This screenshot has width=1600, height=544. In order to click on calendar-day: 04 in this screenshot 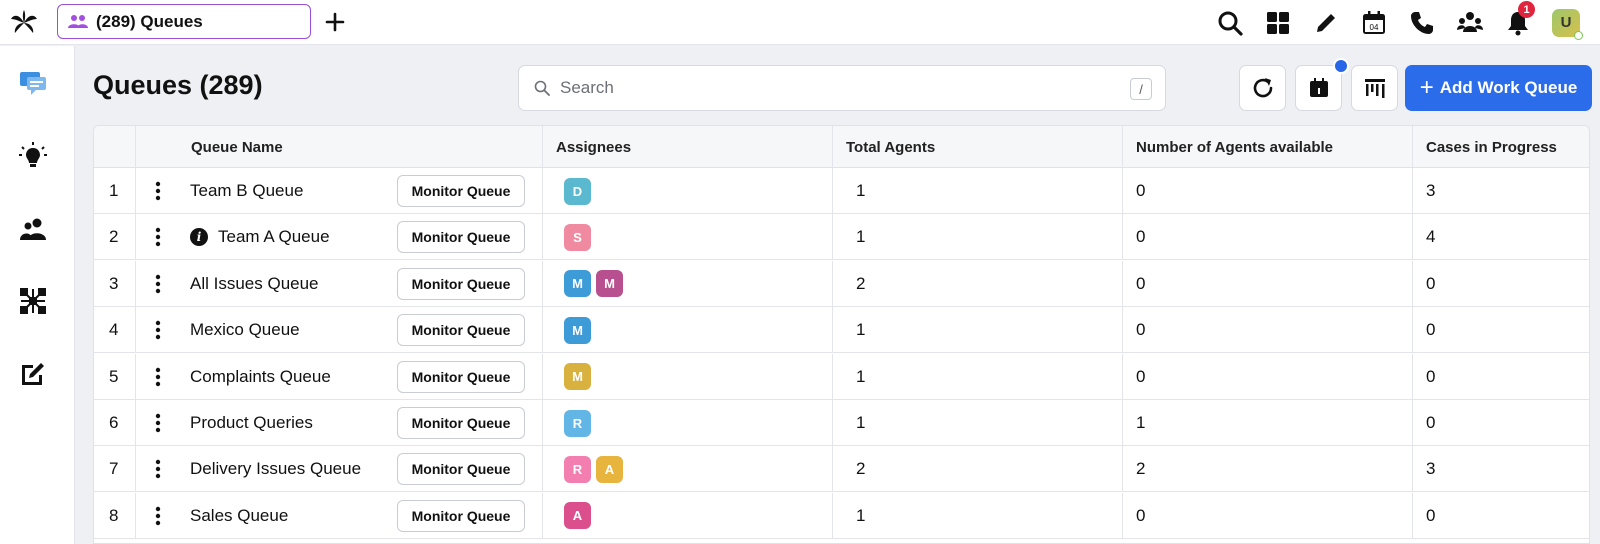, I will do `click(1374, 27)`.